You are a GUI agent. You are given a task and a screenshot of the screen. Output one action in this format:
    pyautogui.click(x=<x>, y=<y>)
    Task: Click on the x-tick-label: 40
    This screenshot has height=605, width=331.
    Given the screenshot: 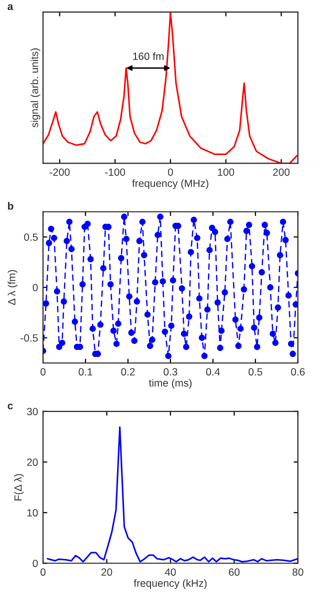 What is the action you would take?
    pyautogui.click(x=170, y=572)
    